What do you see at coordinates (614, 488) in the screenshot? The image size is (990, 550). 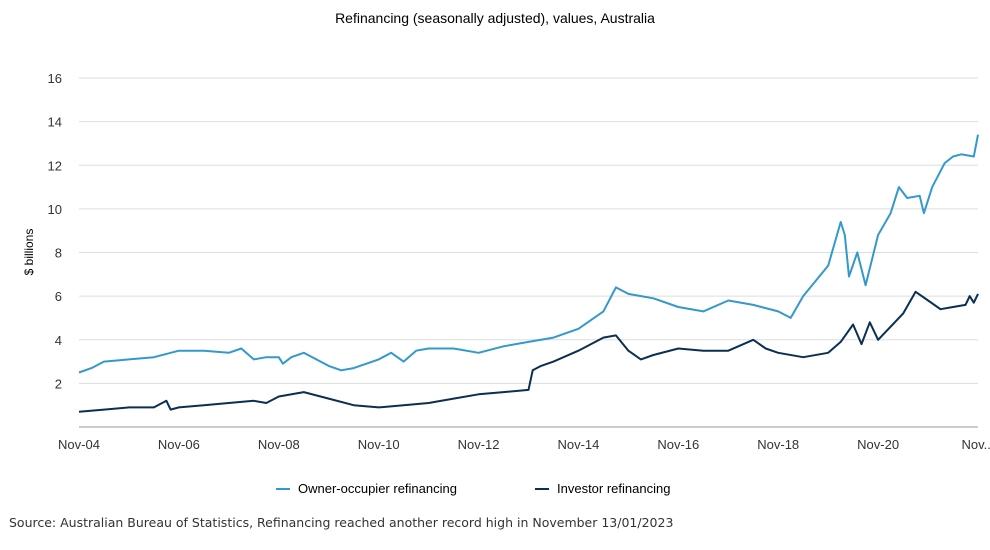 I see `legend-label-investor: Investor refinancing` at bounding box center [614, 488].